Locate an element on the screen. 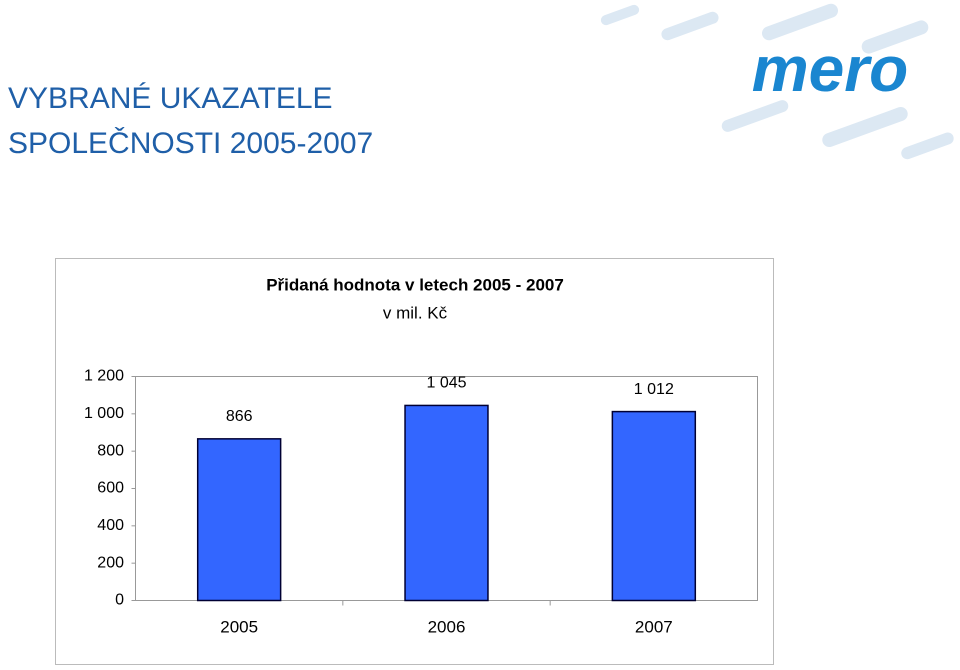 The image size is (960, 670). chart-title: Přidaná hodnota v letech 2005 - 2007 is located at coordinates (415, 284).